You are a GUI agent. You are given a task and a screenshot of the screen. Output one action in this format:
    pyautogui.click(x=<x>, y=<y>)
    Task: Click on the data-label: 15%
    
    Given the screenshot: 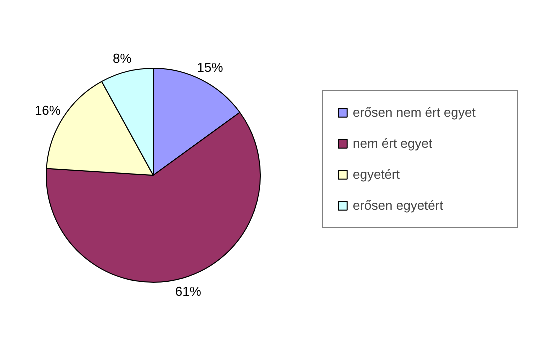 What is the action you would take?
    pyautogui.click(x=210, y=68)
    